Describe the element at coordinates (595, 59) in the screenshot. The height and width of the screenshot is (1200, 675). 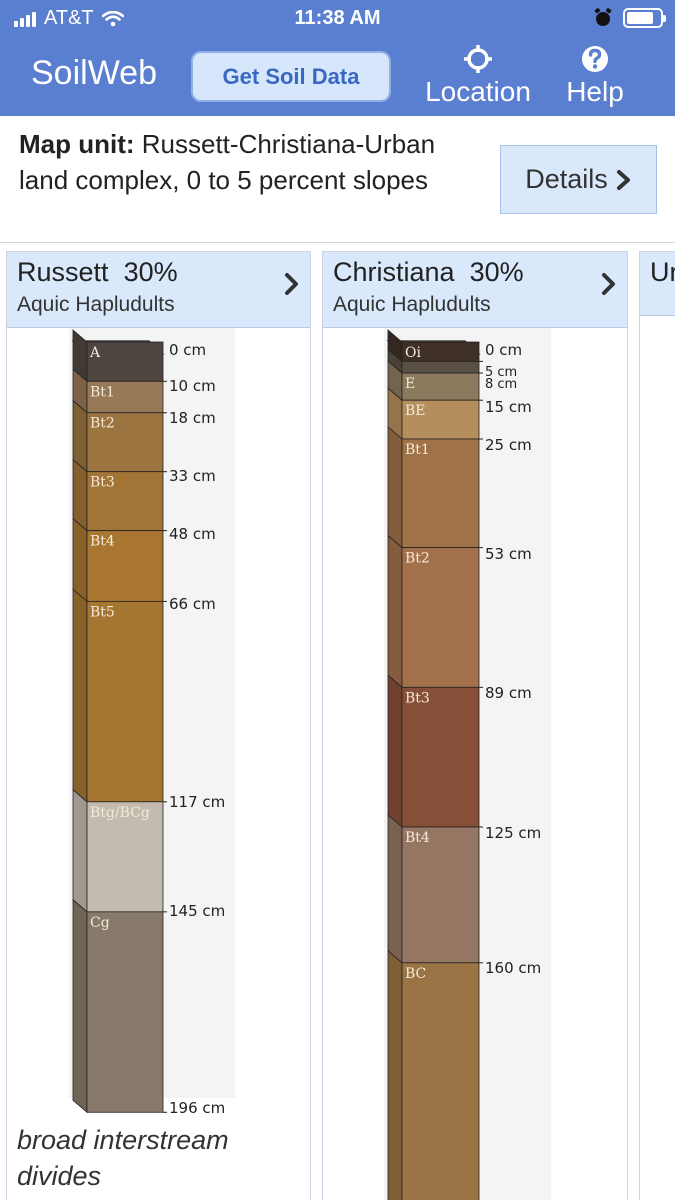
I see `question-circle-icon` at that location.